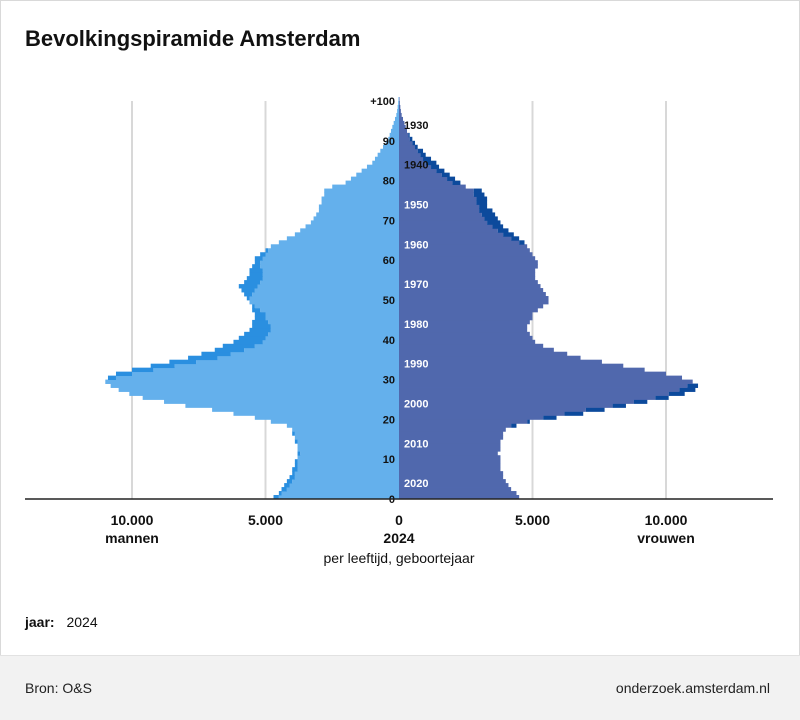 The height and width of the screenshot is (720, 800). Describe the element at coordinates (416, 245) in the screenshot. I see `birth-year-label: 1960` at that location.